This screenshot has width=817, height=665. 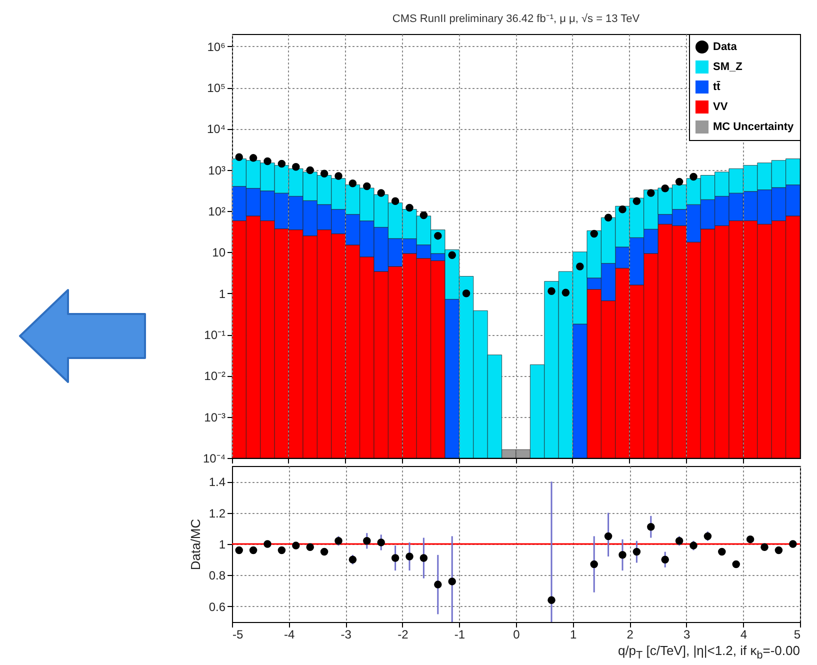 I want to click on x-tick-label: -1, so click(x=460, y=635).